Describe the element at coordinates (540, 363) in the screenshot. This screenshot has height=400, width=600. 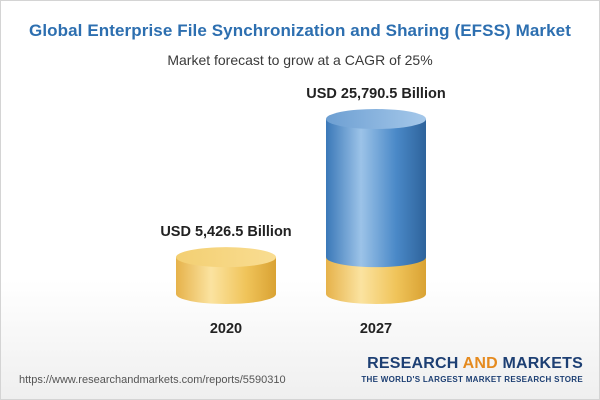
I see `brand-part3: MARKETS` at that location.